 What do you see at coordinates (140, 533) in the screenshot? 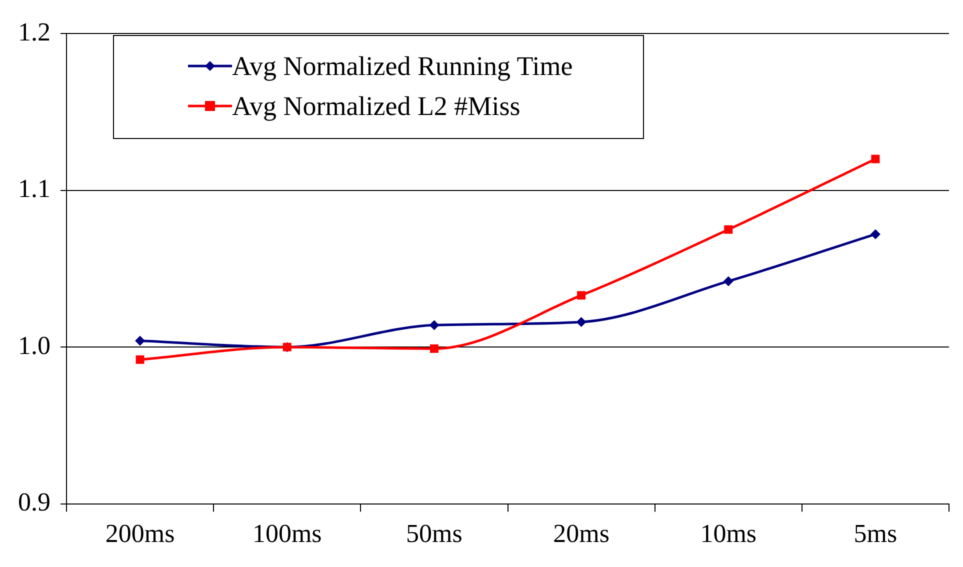
I see `x-tick-label: 200ms` at bounding box center [140, 533].